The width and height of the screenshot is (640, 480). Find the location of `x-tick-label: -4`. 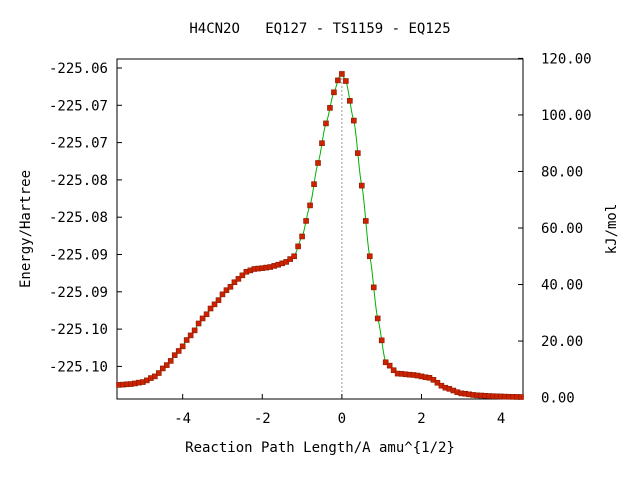

x-tick-label: -4 is located at coordinates (182, 419).